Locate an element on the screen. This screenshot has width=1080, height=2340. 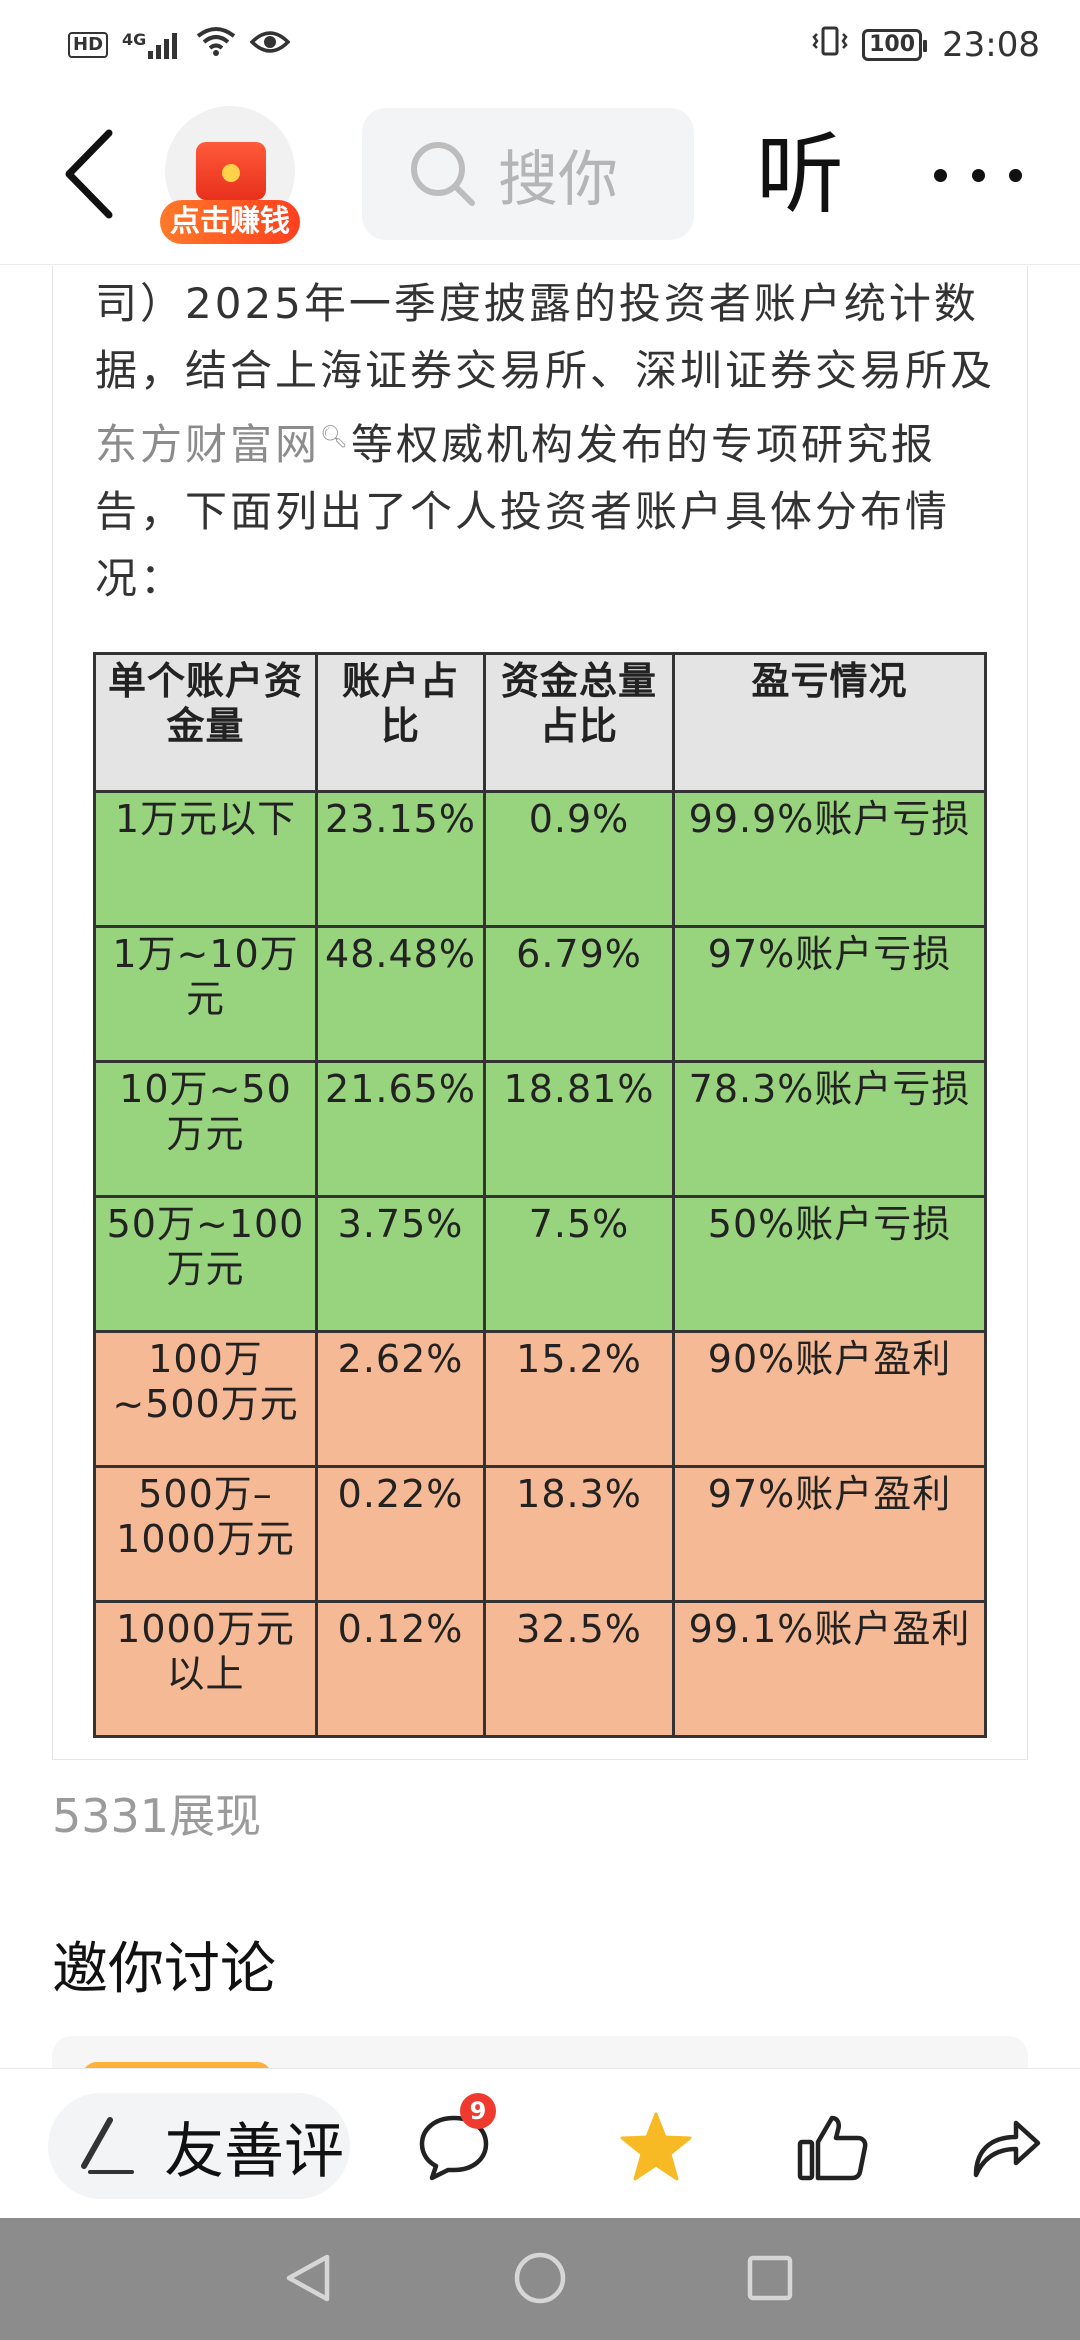
network-type-label: 4G is located at coordinates (134, 39).